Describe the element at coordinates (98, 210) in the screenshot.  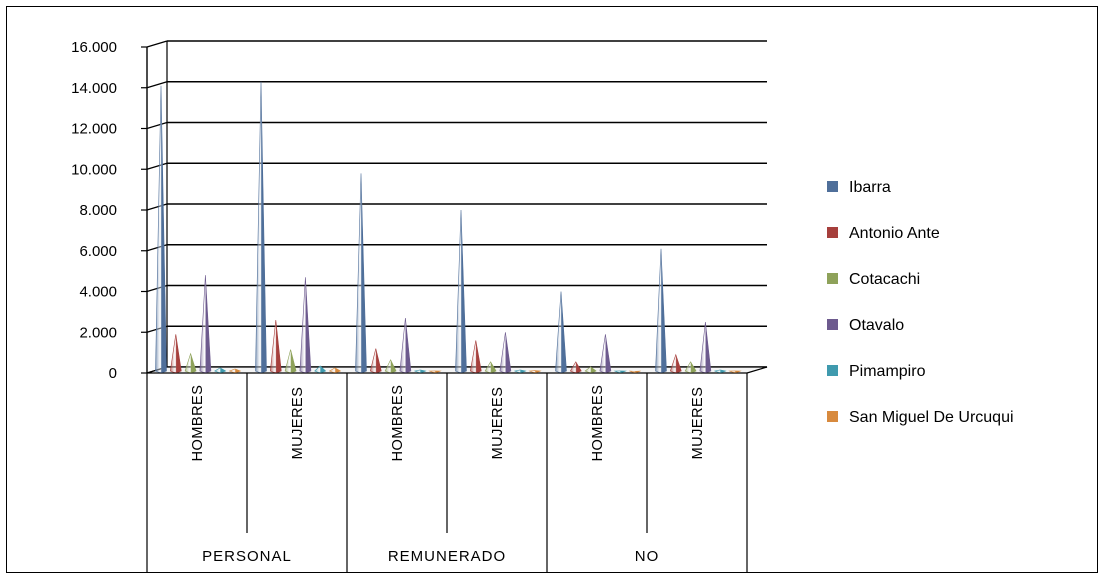
I see `y-tick-label: 8.000` at that location.